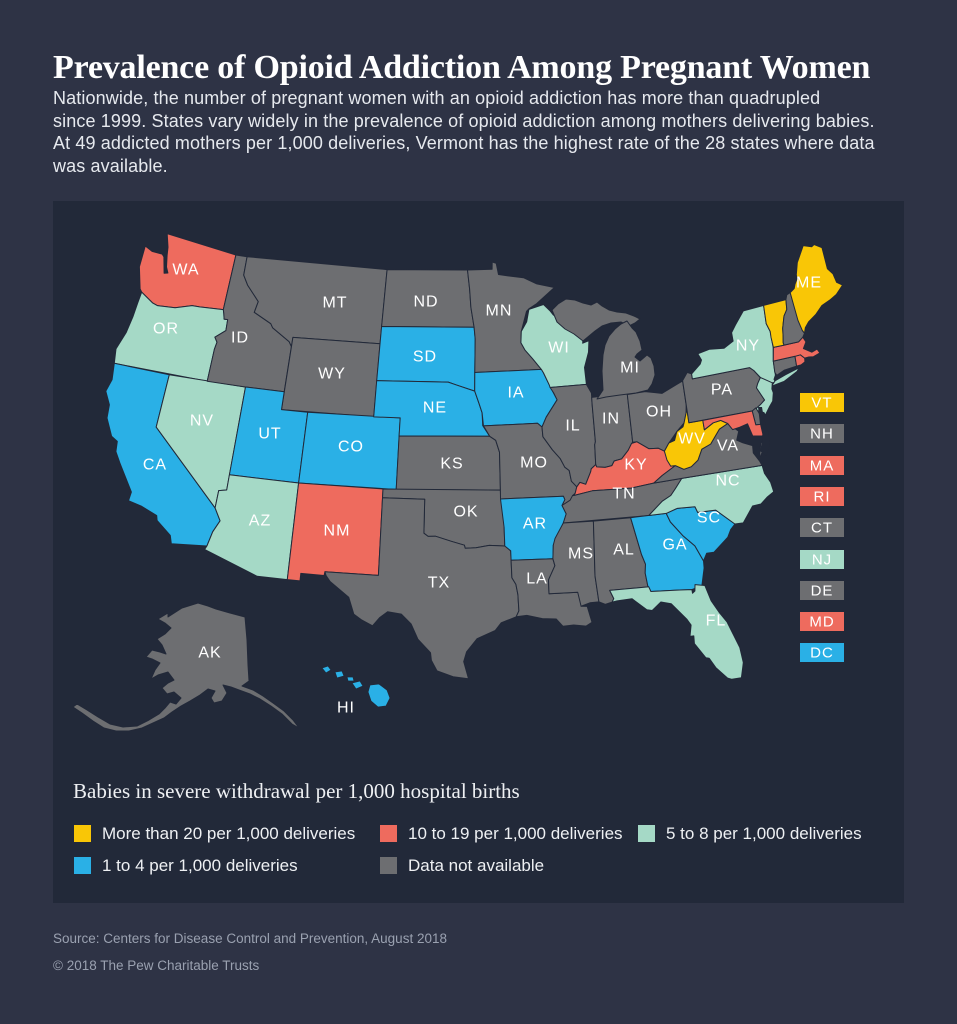 Image resolution: width=957 pixels, height=1024 pixels. Describe the element at coordinates (748, 346) in the screenshot. I see `svg-text: NY` at that location.